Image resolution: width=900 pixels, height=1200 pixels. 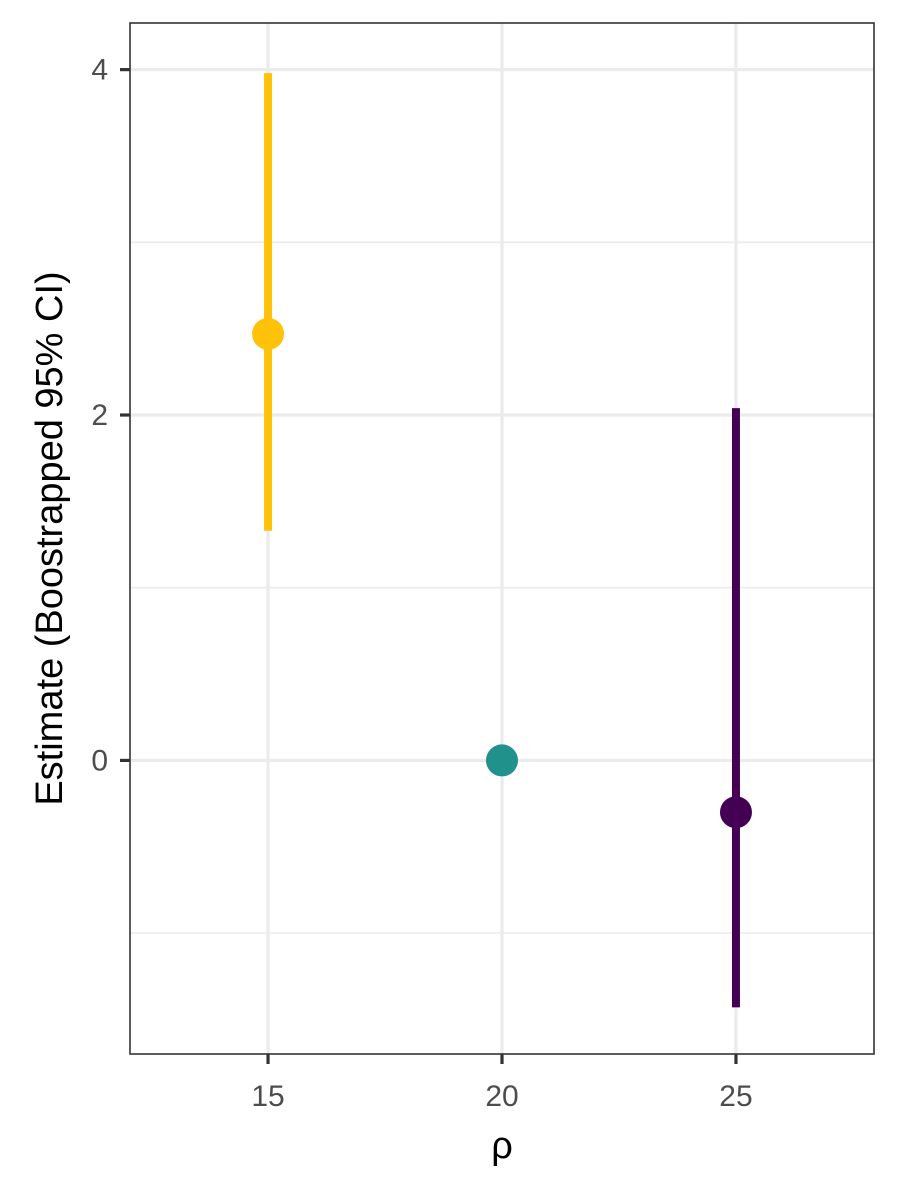 I want to click on y-tick-label: 0, so click(x=99, y=760).